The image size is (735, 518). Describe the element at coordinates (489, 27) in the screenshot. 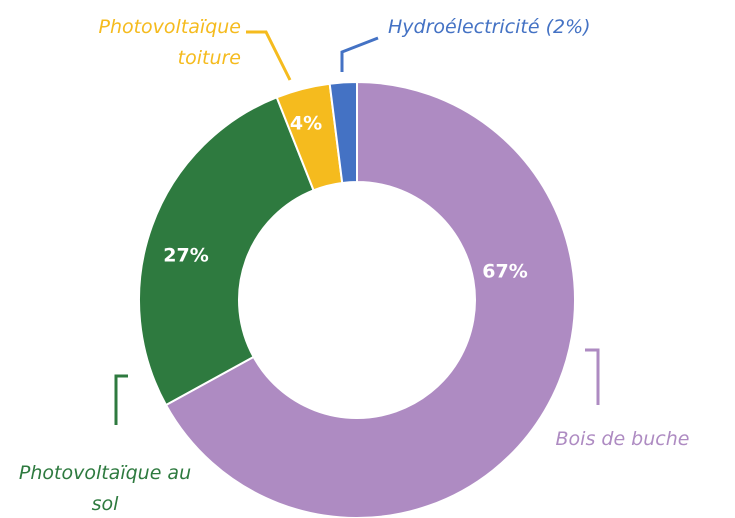

I see `category-label: Hydroélectricité (2%)` at that location.